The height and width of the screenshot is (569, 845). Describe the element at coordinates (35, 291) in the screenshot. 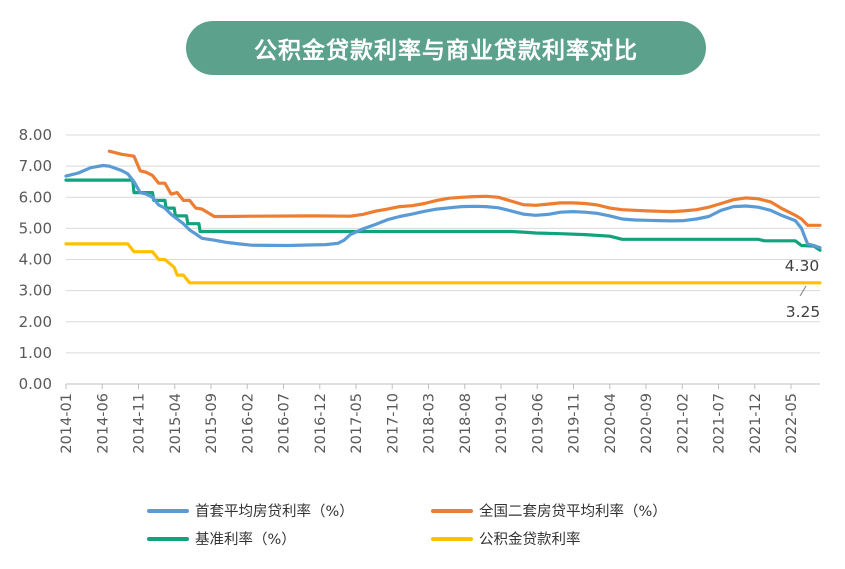

I see `y-tick-label: 3.00` at that location.